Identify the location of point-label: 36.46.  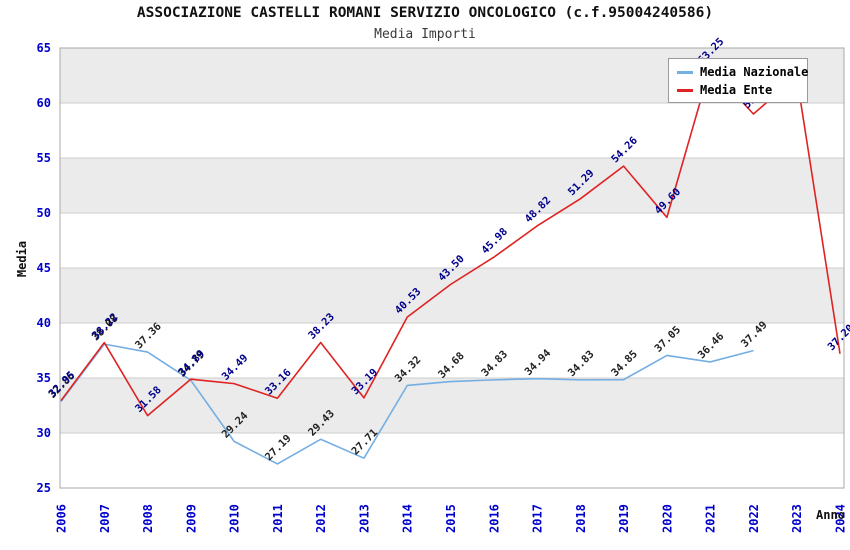
(711, 345).